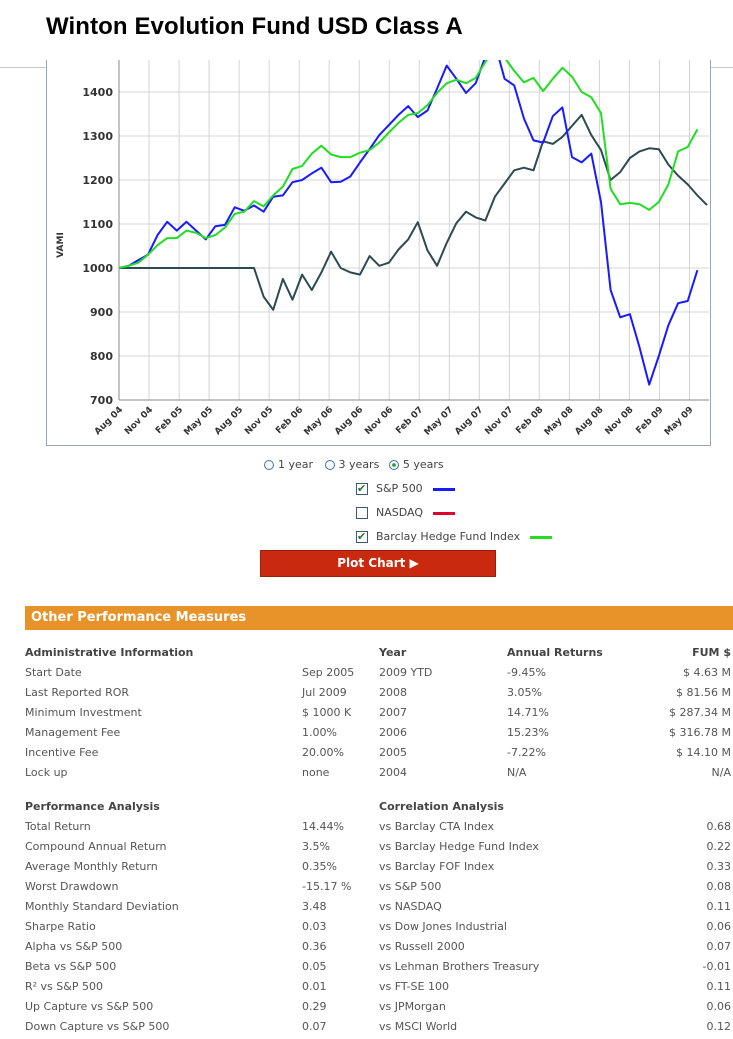 The height and width of the screenshot is (1039, 733). Describe the element at coordinates (526, 752) in the screenshot. I see `annual-return: -7.22%` at that location.